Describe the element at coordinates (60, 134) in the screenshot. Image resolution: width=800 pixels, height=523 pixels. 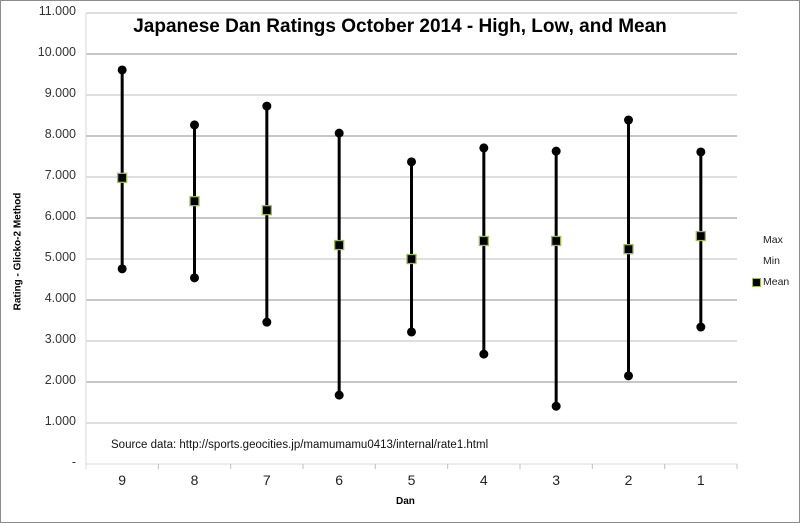
I see `y-tick-label: 8.000` at that location.